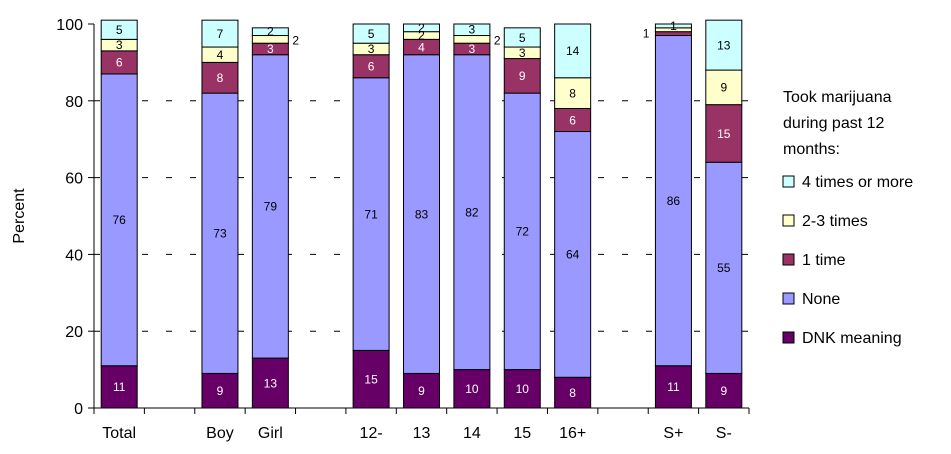 This screenshot has width=951, height=454. What do you see at coordinates (852, 338) in the screenshot?
I see `legend-label: DNK meaning` at bounding box center [852, 338].